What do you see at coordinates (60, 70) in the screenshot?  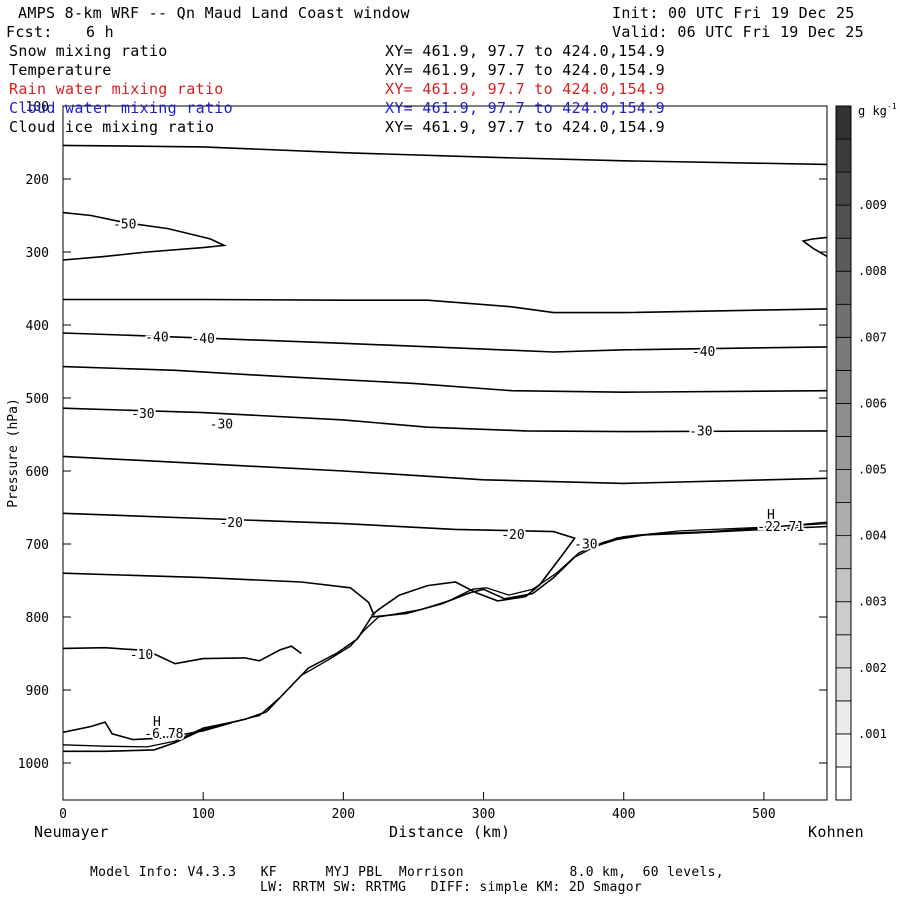 I see `field-name: Temperature` at bounding box center [60, 70].